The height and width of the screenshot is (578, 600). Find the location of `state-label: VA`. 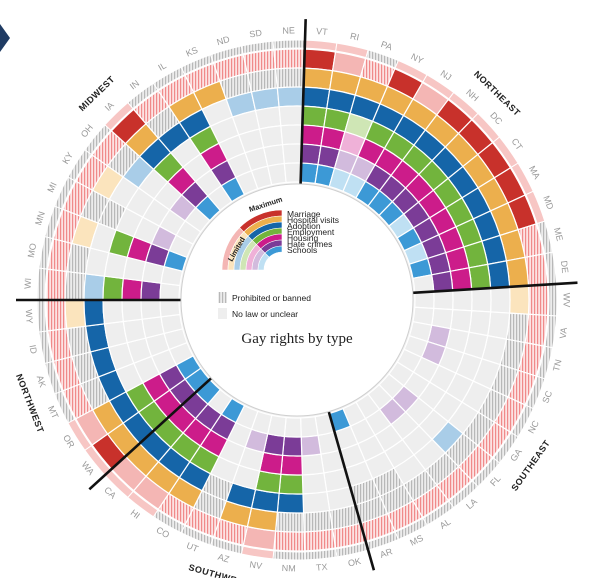

state-label: VA is located at coordinates (563, 333).